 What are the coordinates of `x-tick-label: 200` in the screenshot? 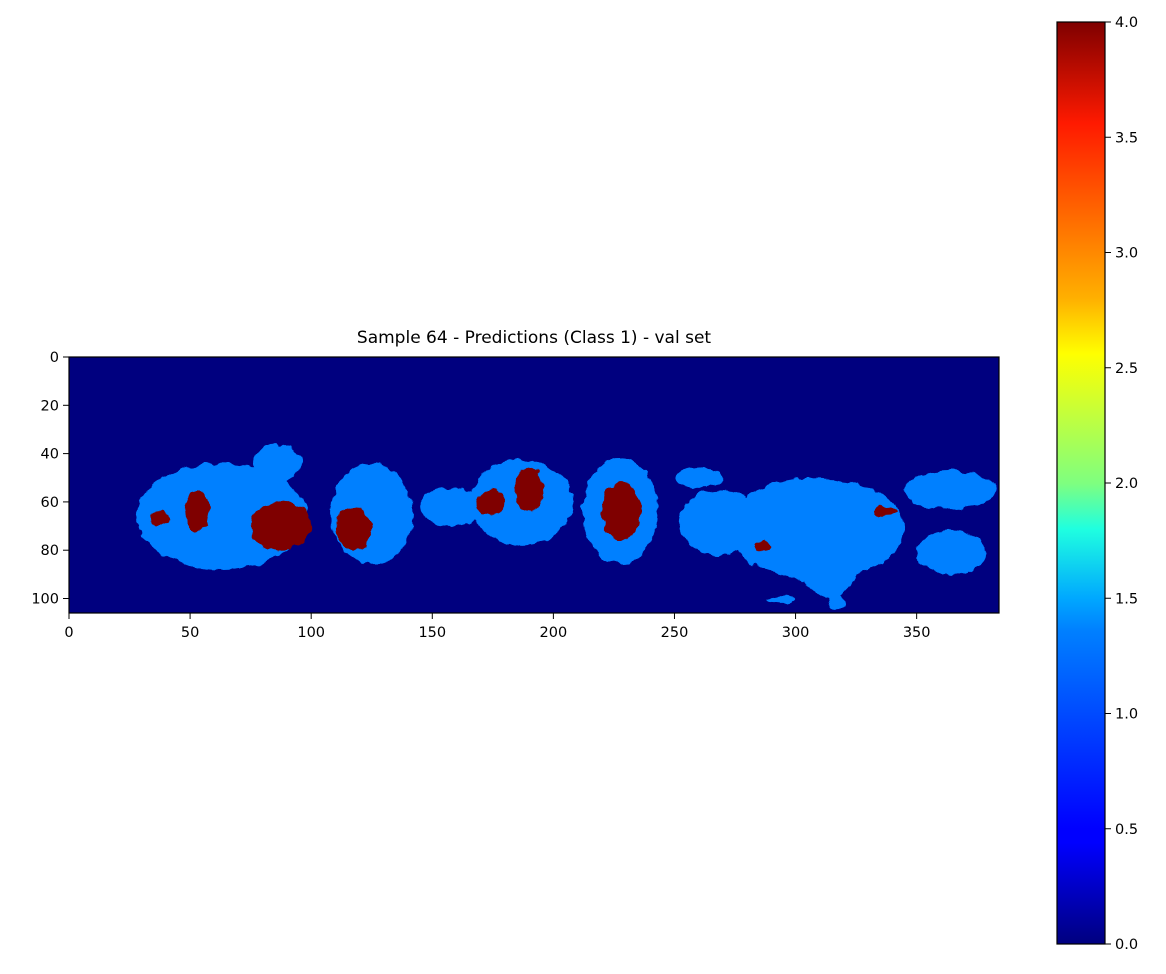 It's located at (554, 633).